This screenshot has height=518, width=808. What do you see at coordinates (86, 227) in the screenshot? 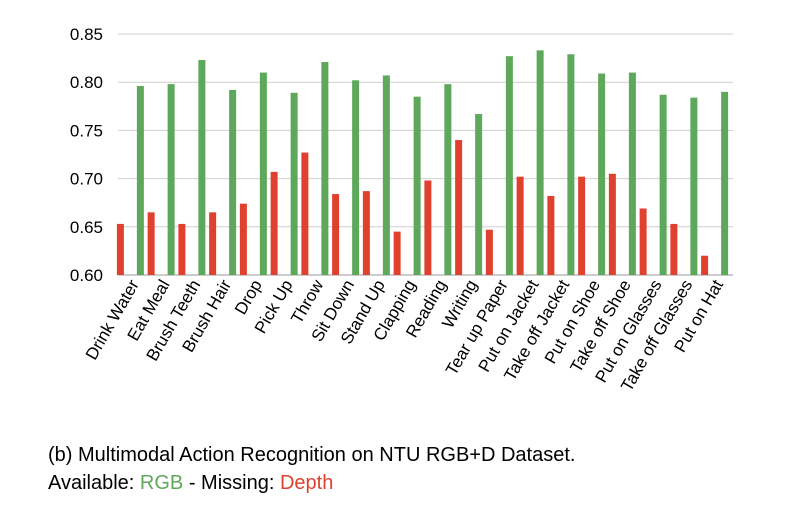
I see `y-tick-label: 0.65` at bounding box center [86, 227].